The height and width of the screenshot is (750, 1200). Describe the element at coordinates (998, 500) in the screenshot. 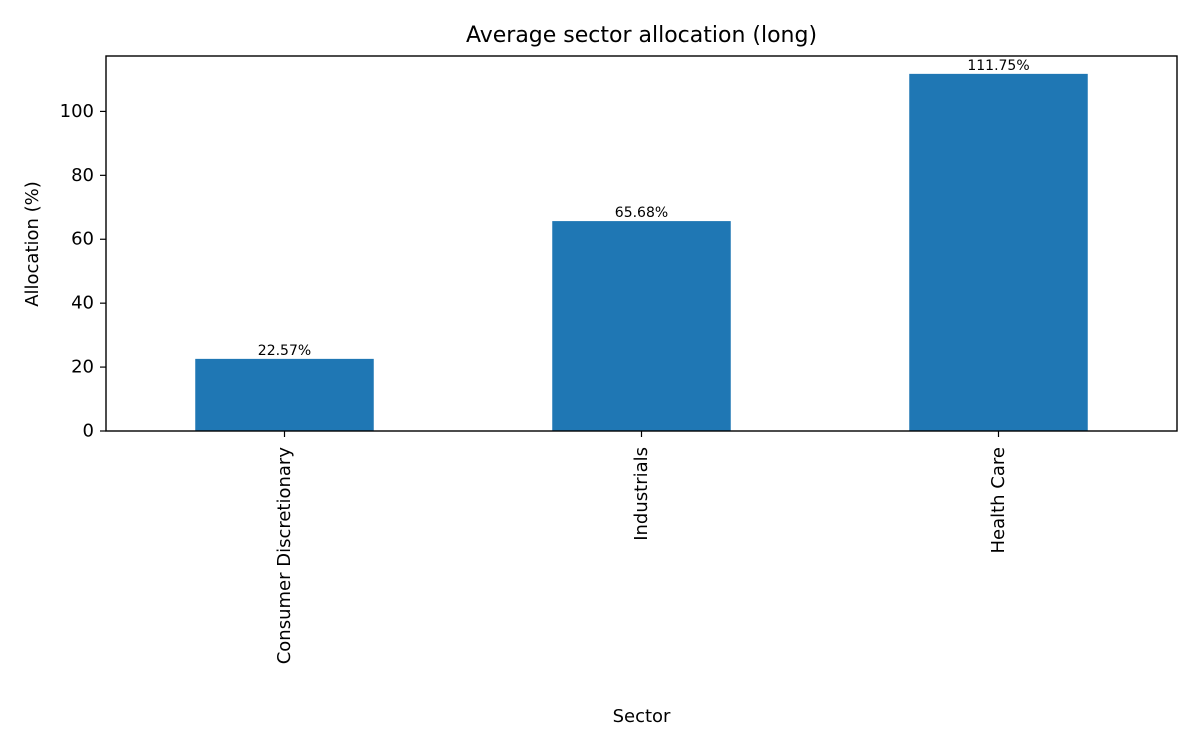

I see `x-tick-label: Health Care` at that location.